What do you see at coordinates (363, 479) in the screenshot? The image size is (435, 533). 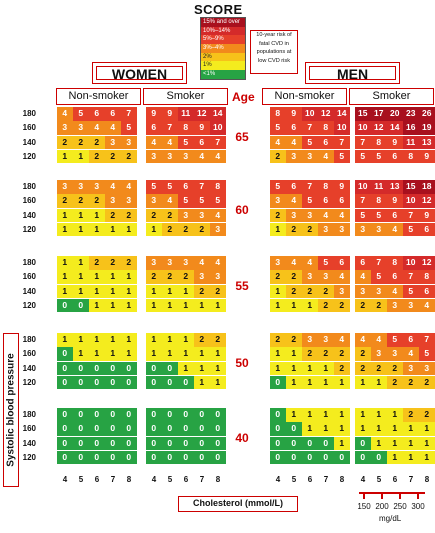 I see `cholesterol-tick-label: 4` at bounding box center [363, 479].